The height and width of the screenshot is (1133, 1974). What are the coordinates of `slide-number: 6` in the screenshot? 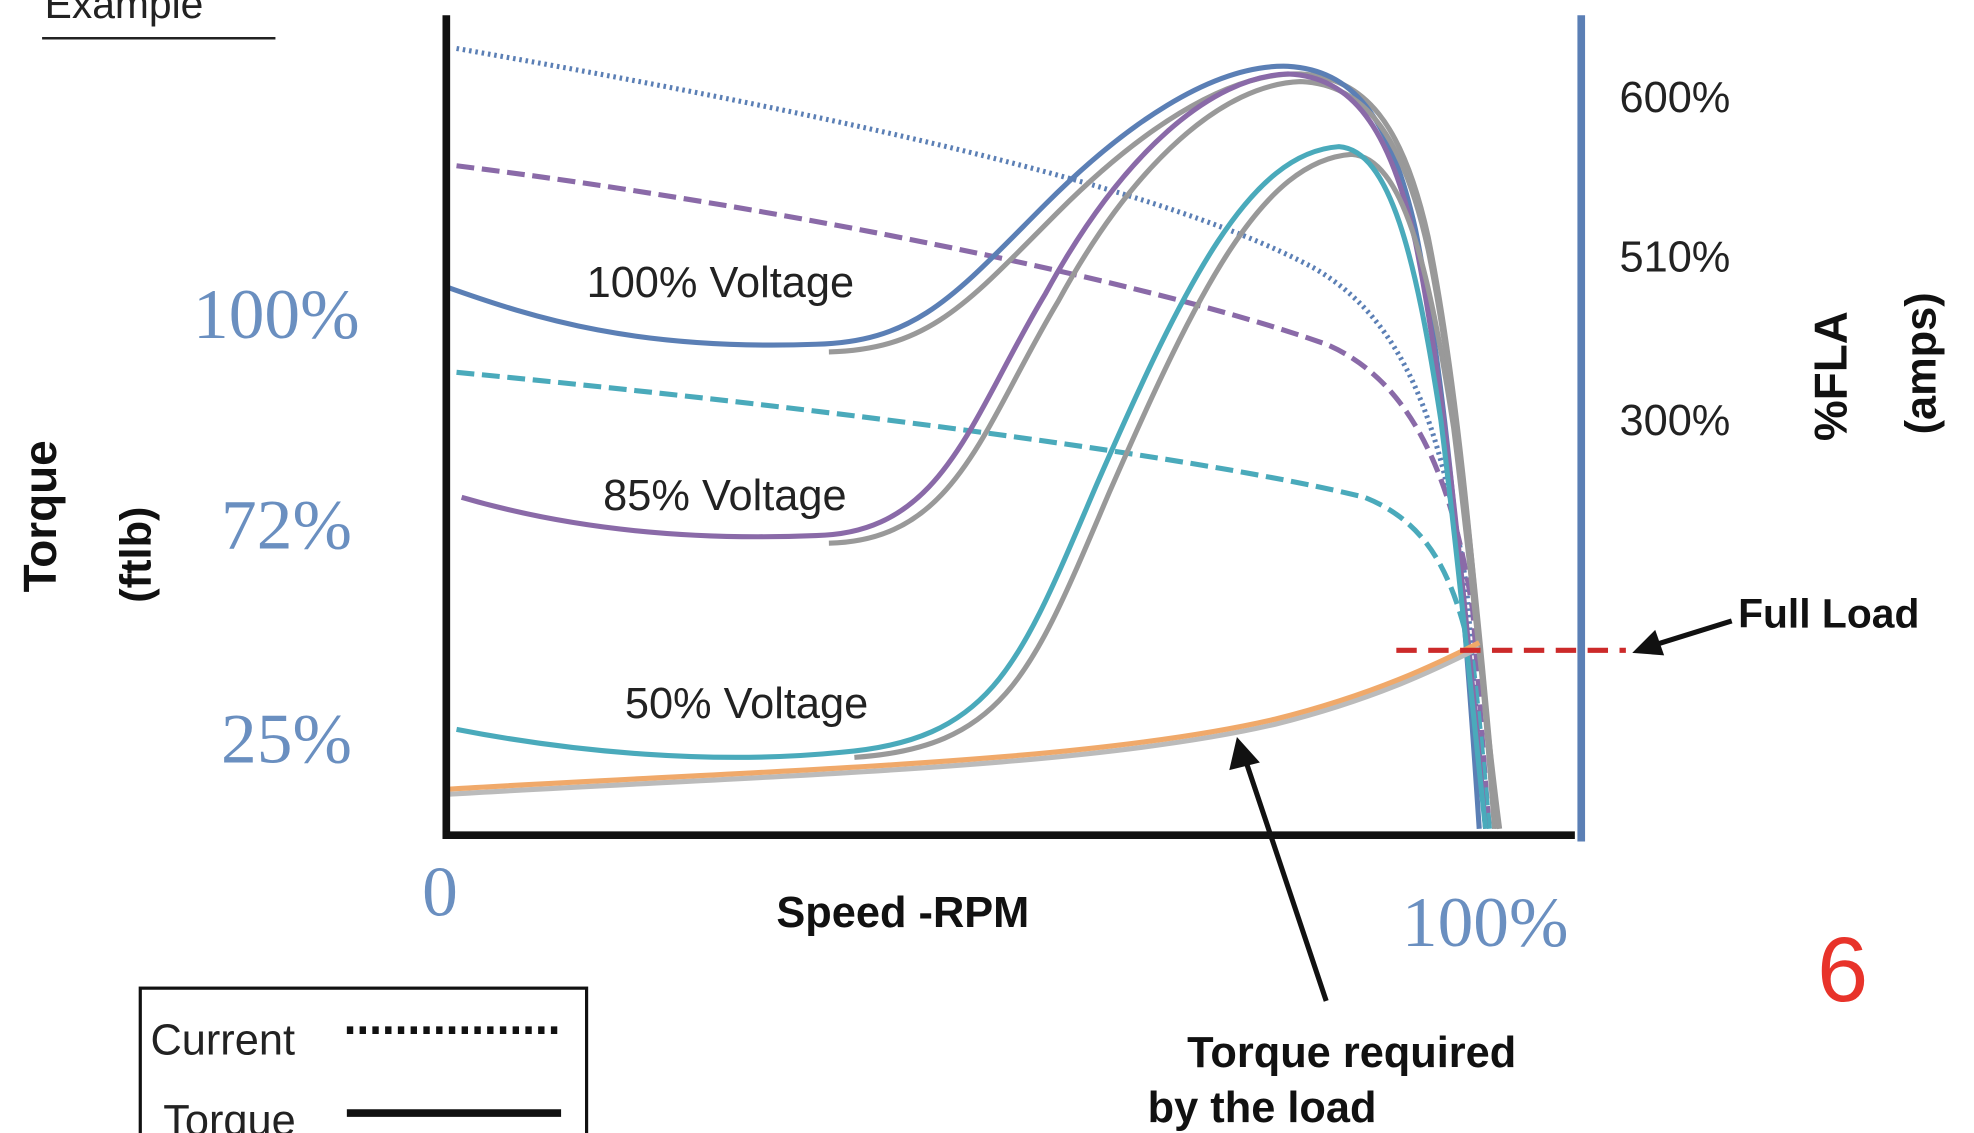 It's located at (1842, 970).